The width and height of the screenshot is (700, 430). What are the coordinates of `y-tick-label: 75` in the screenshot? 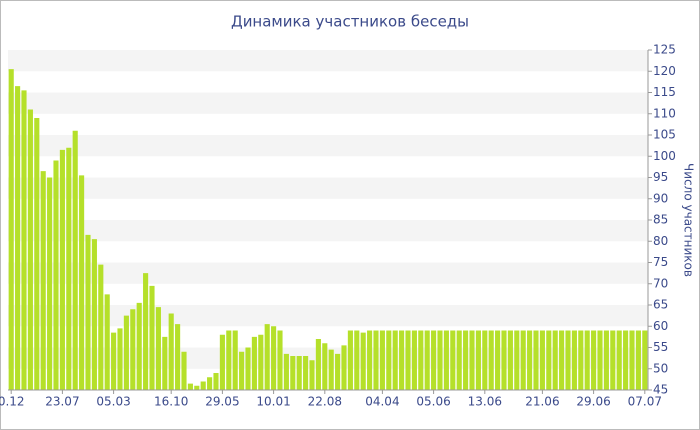 It's located at (660, 262).